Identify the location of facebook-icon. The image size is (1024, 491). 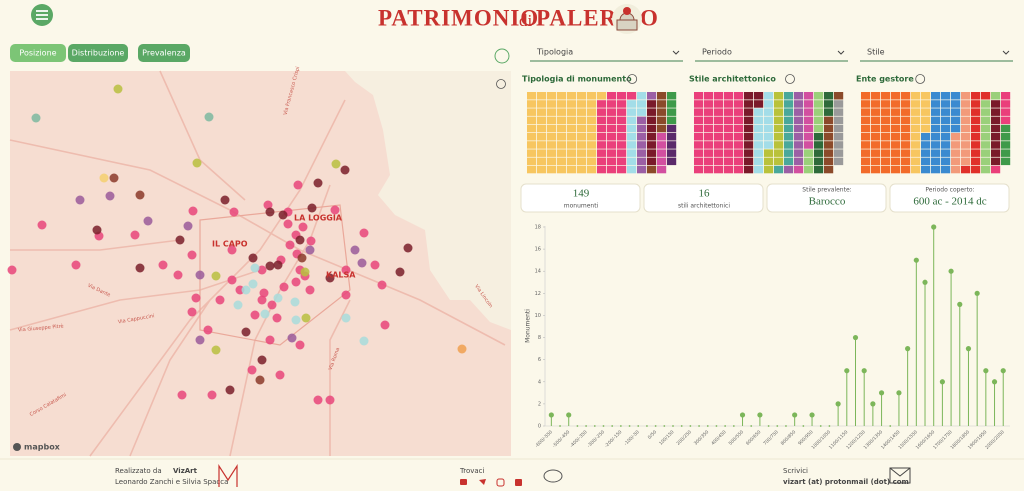
(518, 482).